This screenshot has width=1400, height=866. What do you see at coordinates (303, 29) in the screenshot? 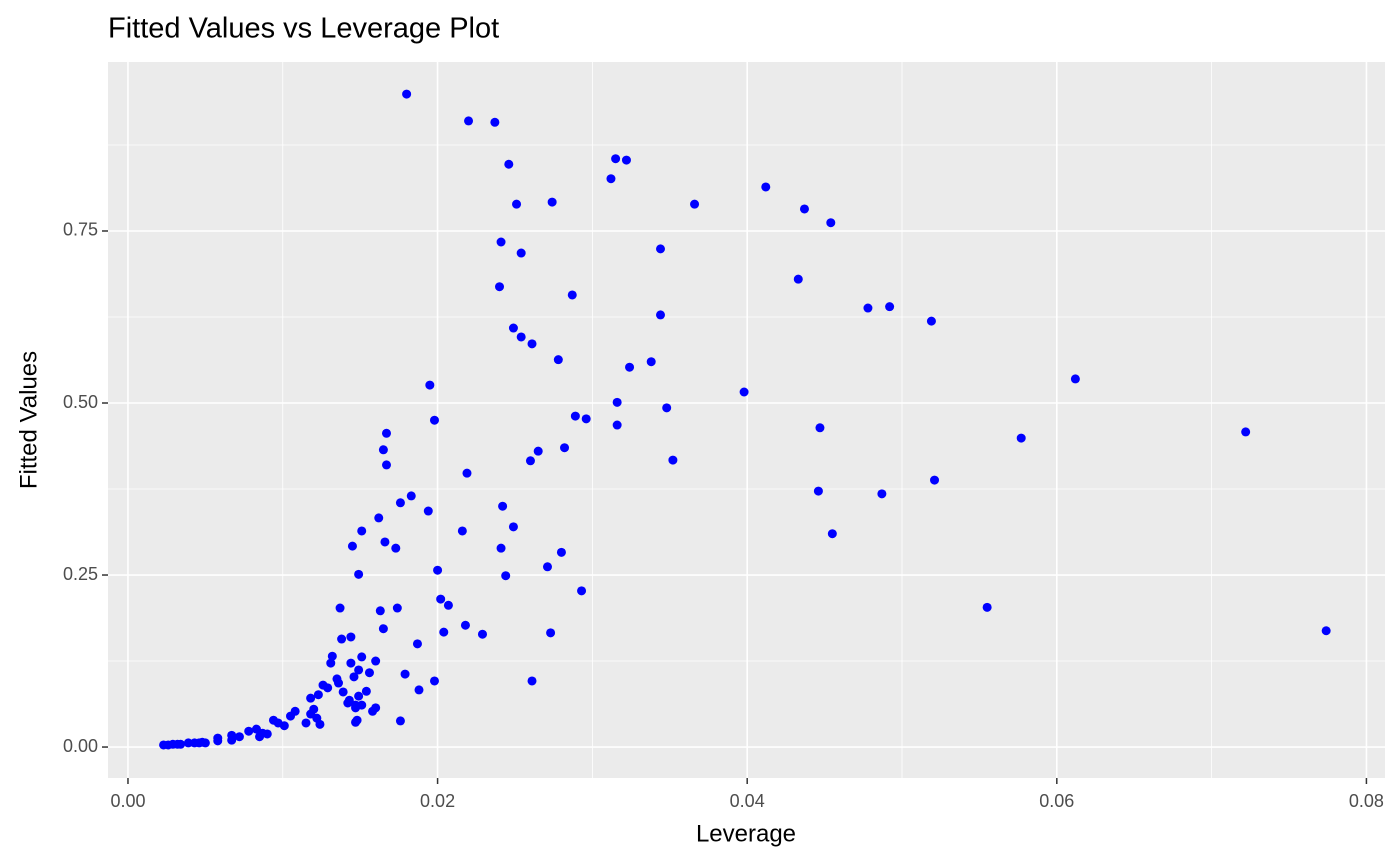
I see `chart-title: Fitted Values vs Leverage Plot` at bounding box center [303, 29].